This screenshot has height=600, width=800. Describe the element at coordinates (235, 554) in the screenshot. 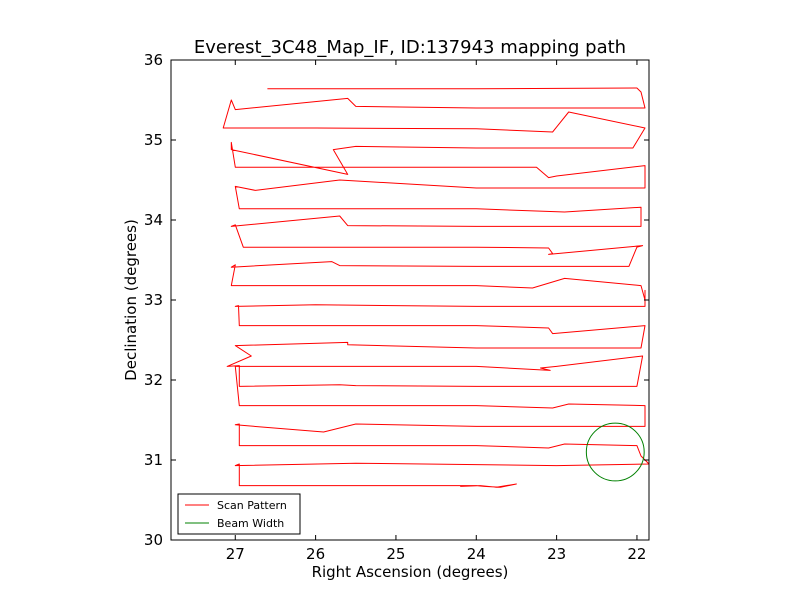

I see `x-tick-label: 27` at that location.